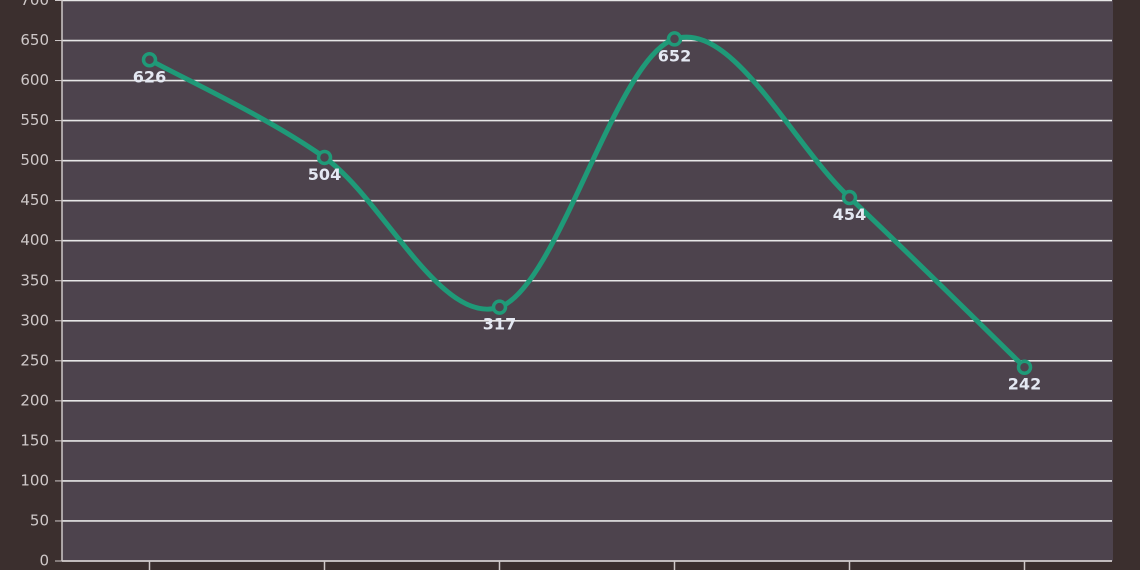  What do you see at coordinates (34, 280) in the screenshot?
I see `y-tick-label: 350` at bounding box center [34, 280].